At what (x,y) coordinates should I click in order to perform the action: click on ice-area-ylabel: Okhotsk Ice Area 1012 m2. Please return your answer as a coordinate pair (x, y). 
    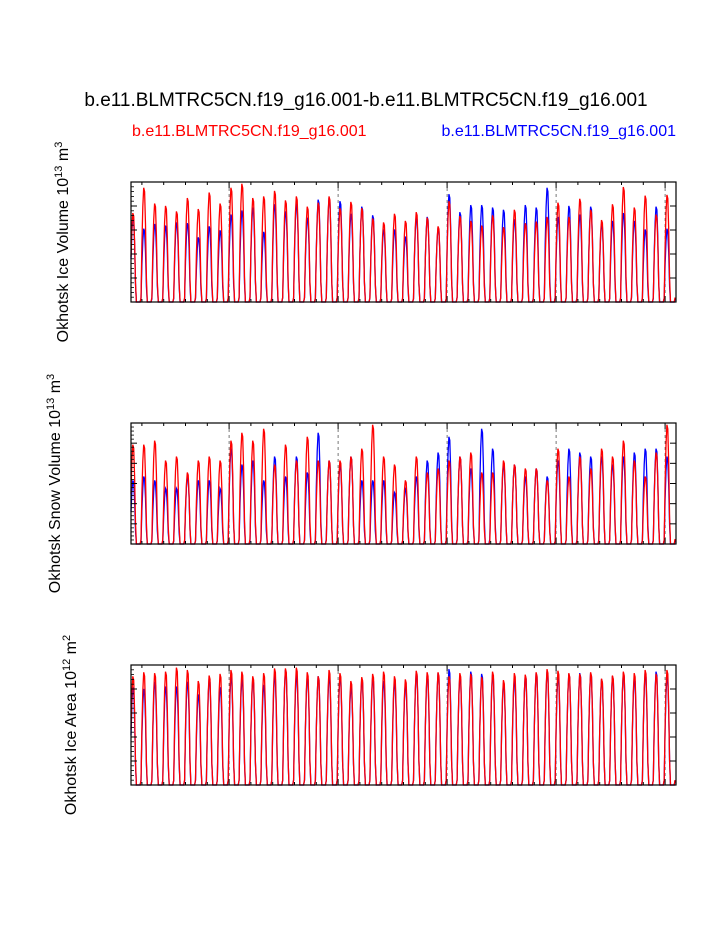
    Looking at the image, I should click on (70, 725).